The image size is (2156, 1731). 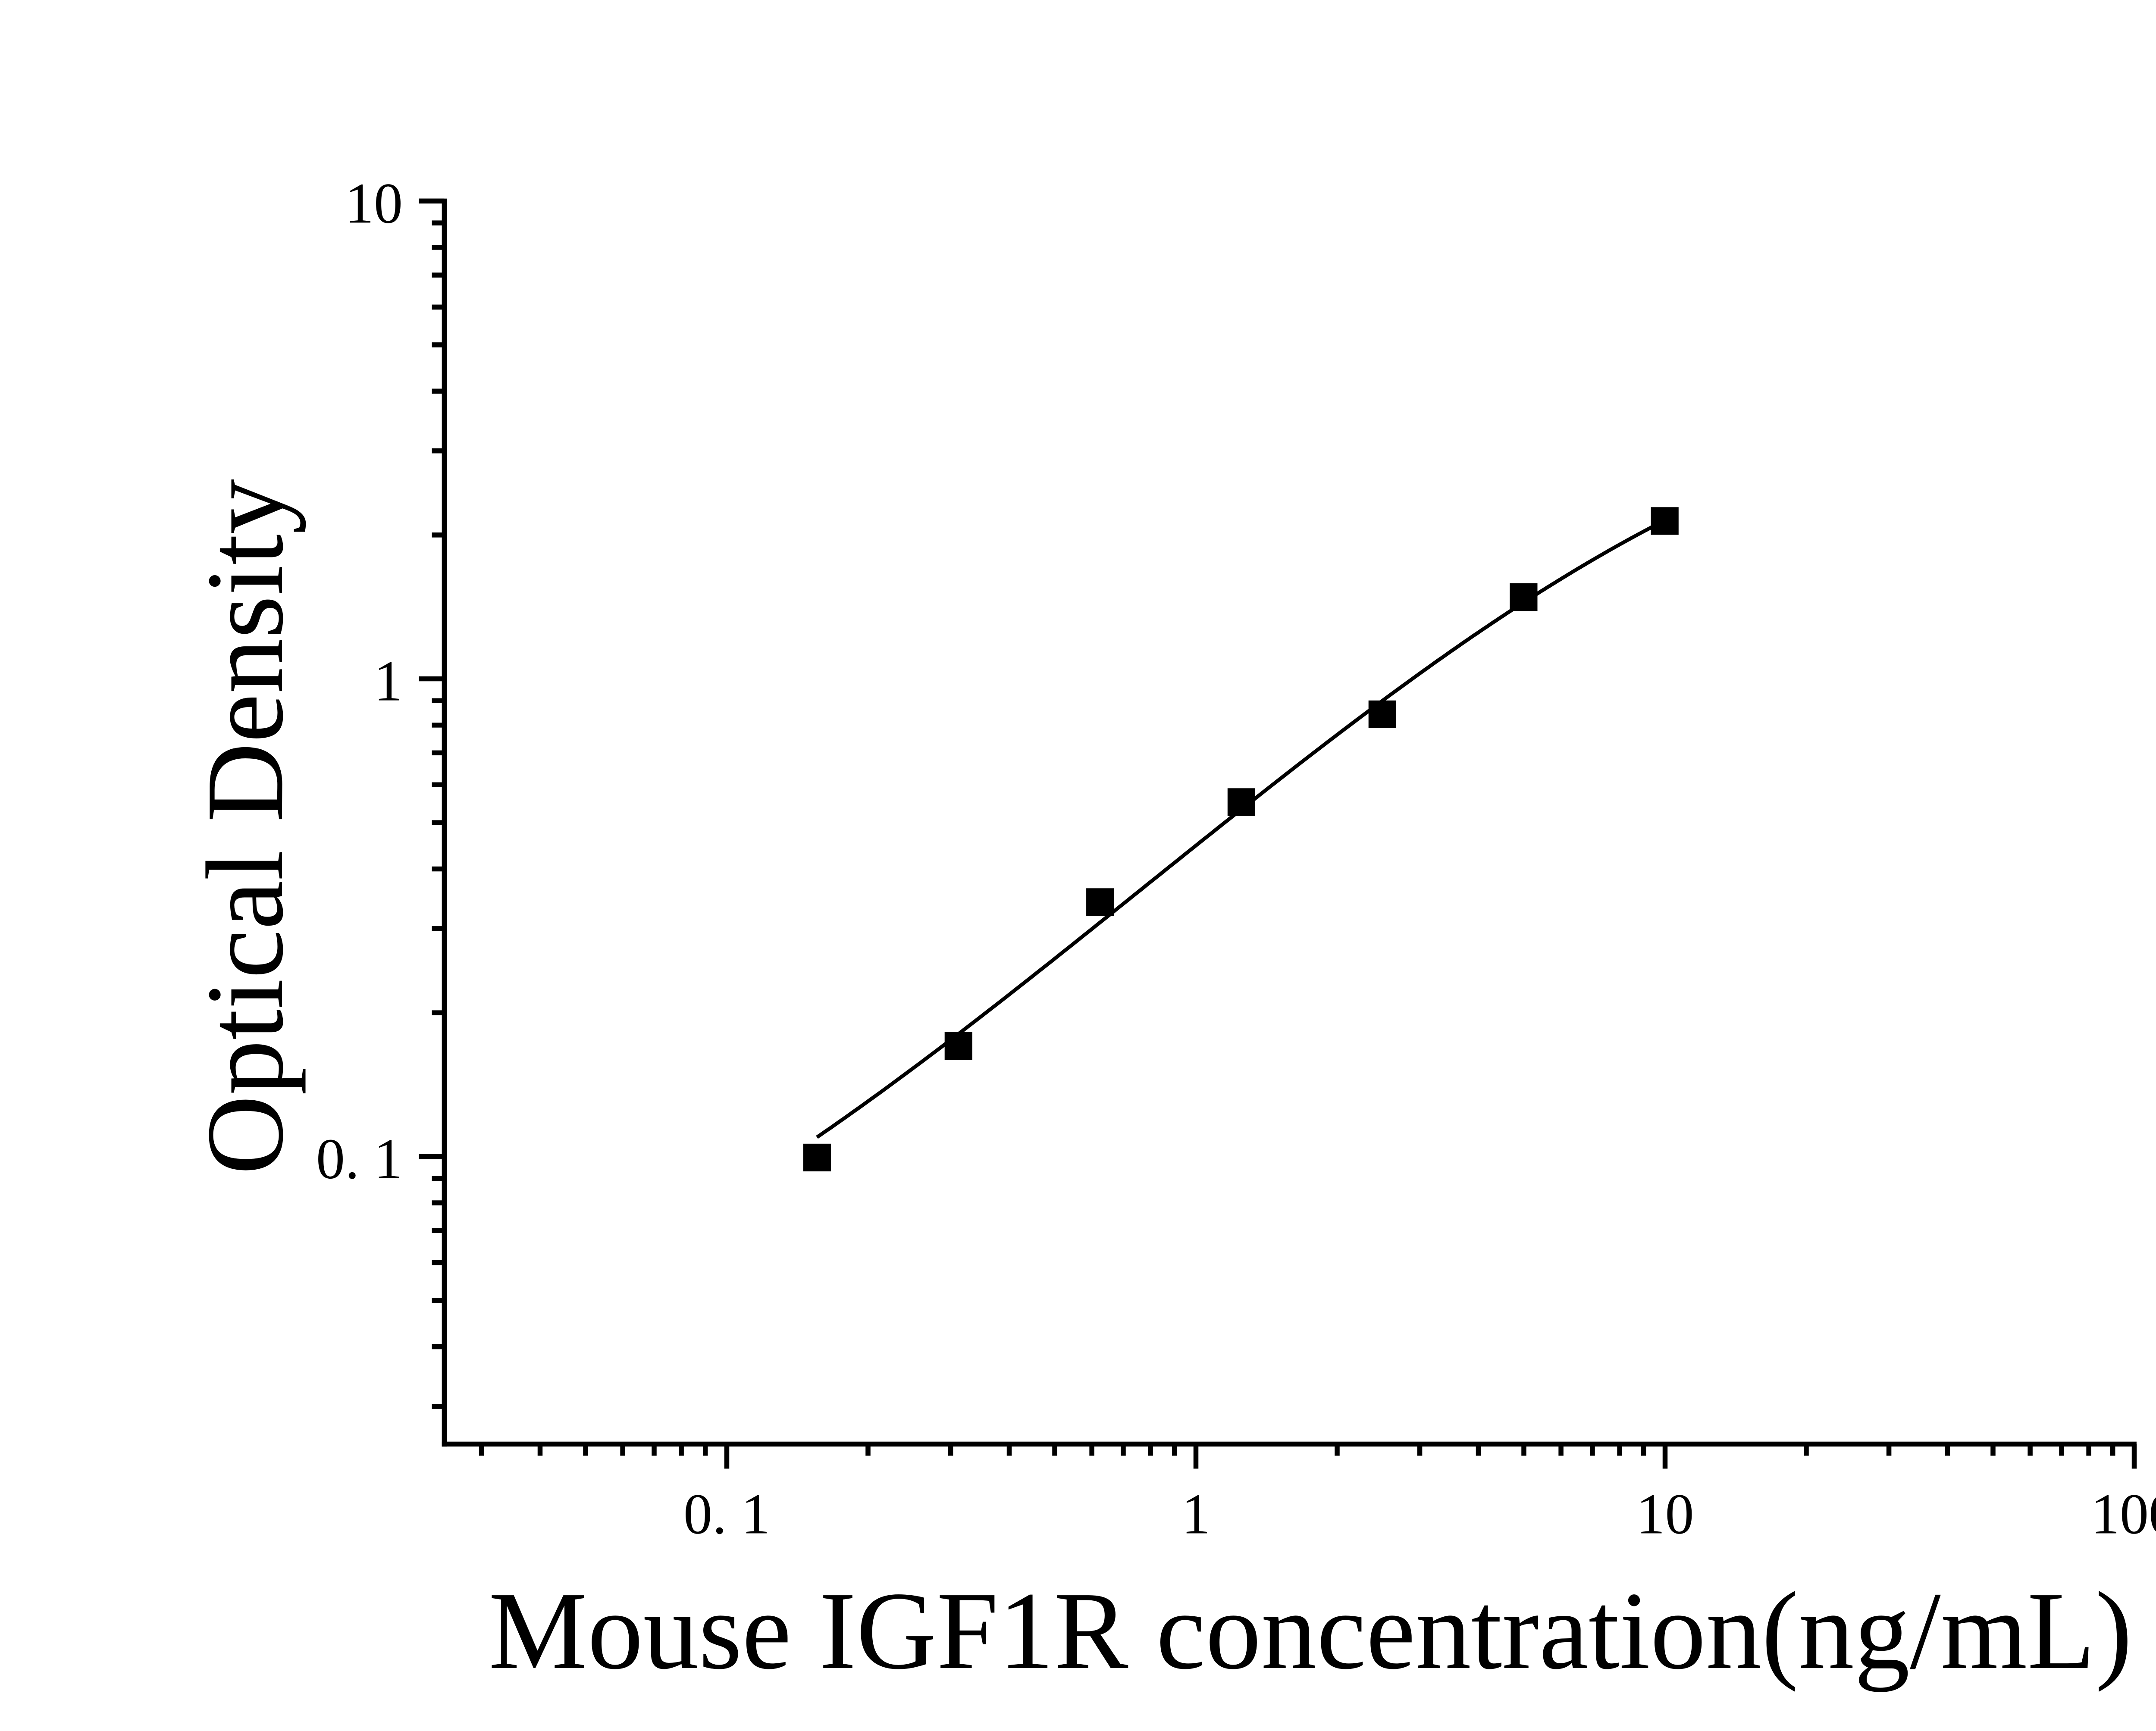 What do you see at coordinates (1310, 1630) in the screenshot?
I see `svg-text:Mouse IGF1R concentration(ng/m: Mouse IGF1R concentration(ng/mL)` at bounding box center [1310, 1630].